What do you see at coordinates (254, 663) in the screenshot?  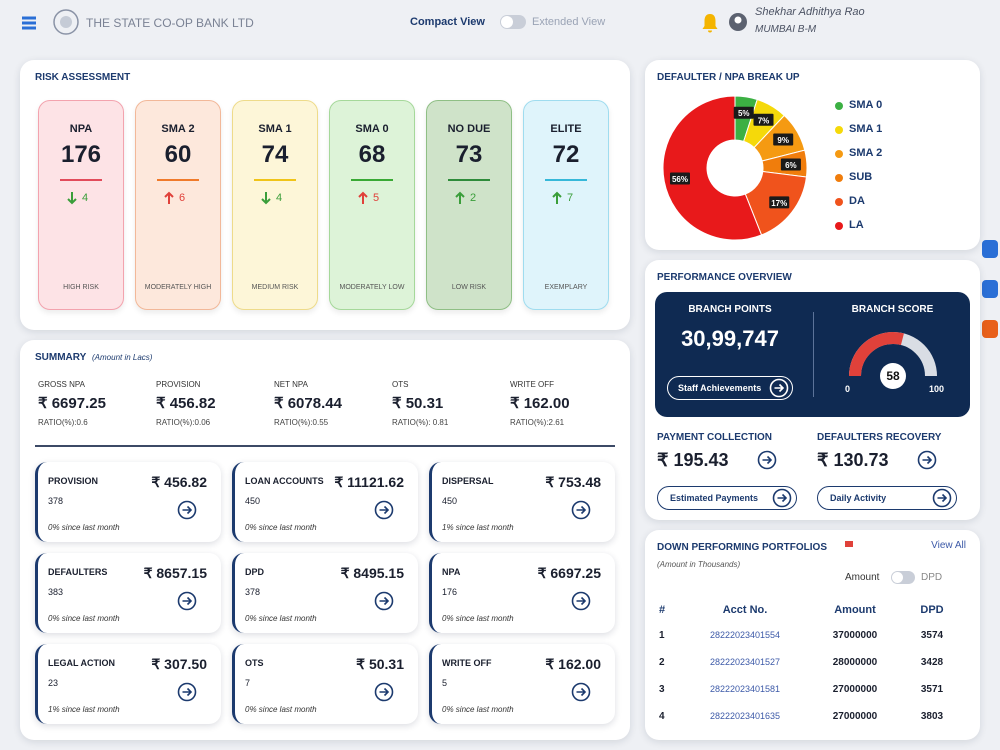 I see `metric-label: OTS` at bounding box center [254, 663].